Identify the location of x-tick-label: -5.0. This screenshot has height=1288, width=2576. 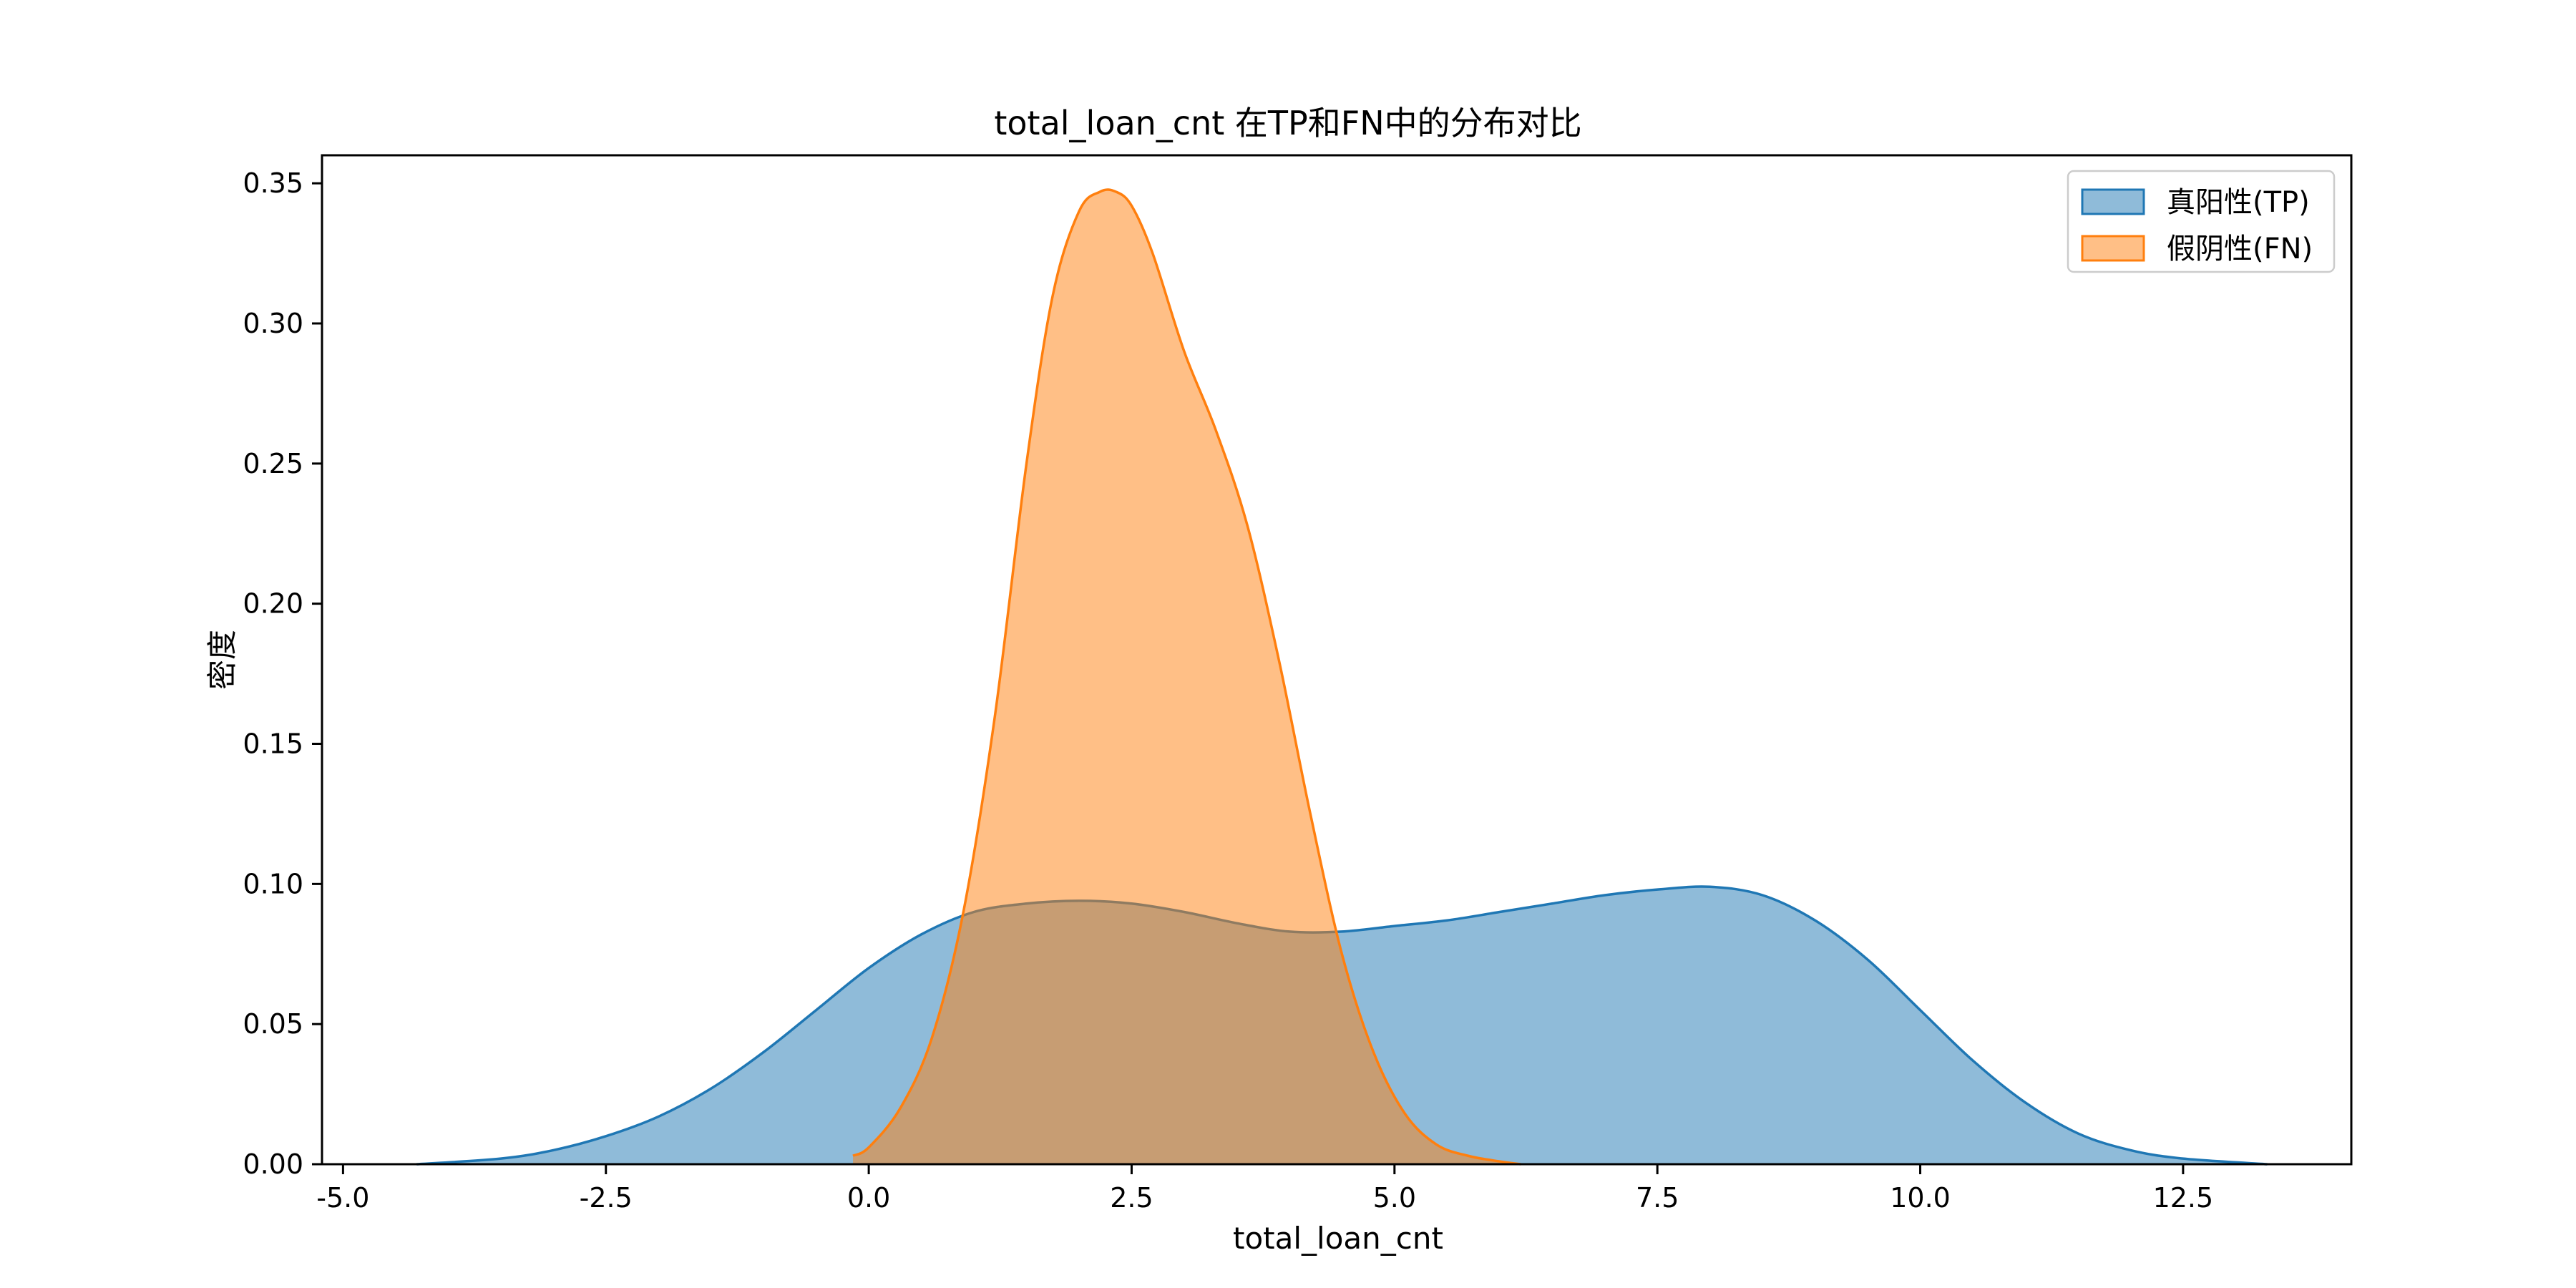
(342, 1198).